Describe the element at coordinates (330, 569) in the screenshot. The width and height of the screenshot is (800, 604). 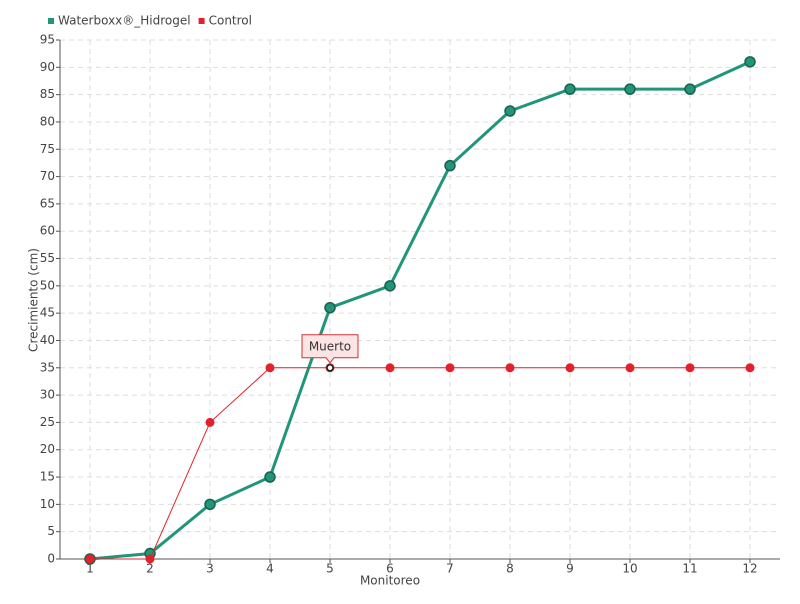
I see `x-tick-label: 5` at that location.